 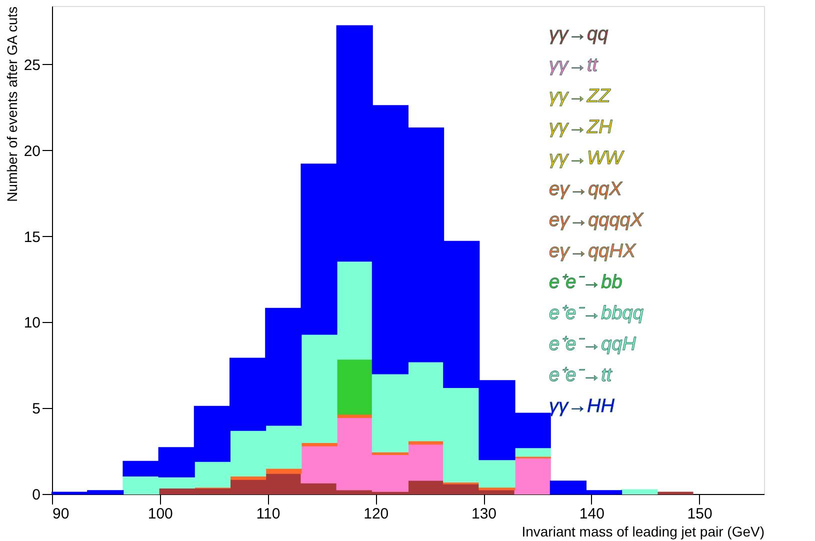 I want to click on y-tick-label: 5, so click(x=36, y=409).